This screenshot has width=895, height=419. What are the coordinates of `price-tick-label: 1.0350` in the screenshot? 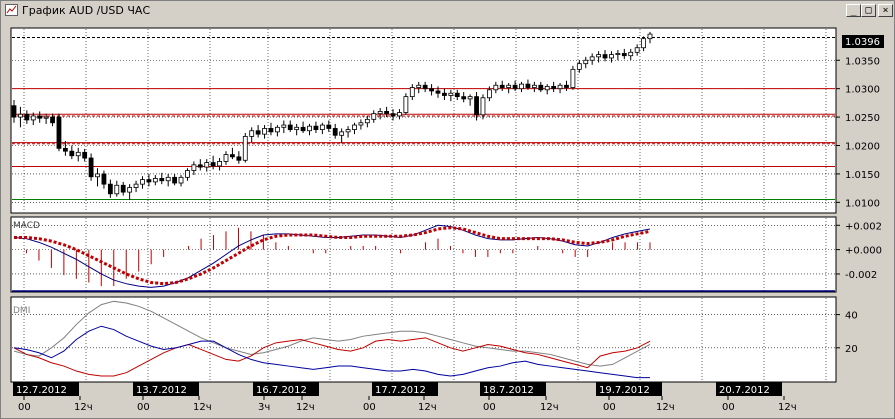 It's located at (862, 61).